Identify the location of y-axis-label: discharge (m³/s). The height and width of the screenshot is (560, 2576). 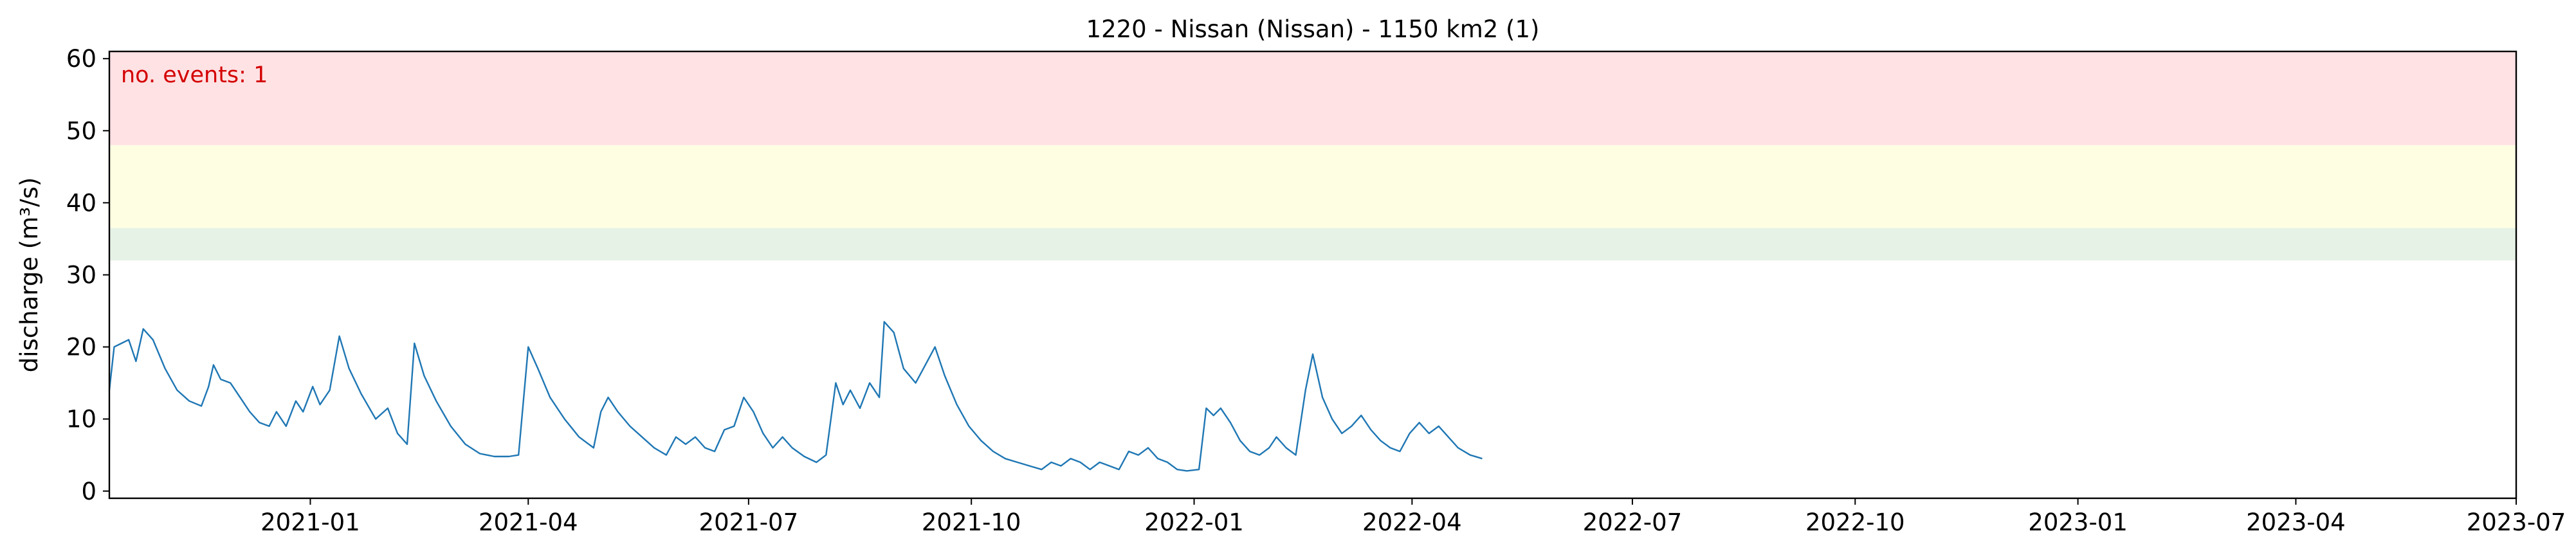
(29, 275).